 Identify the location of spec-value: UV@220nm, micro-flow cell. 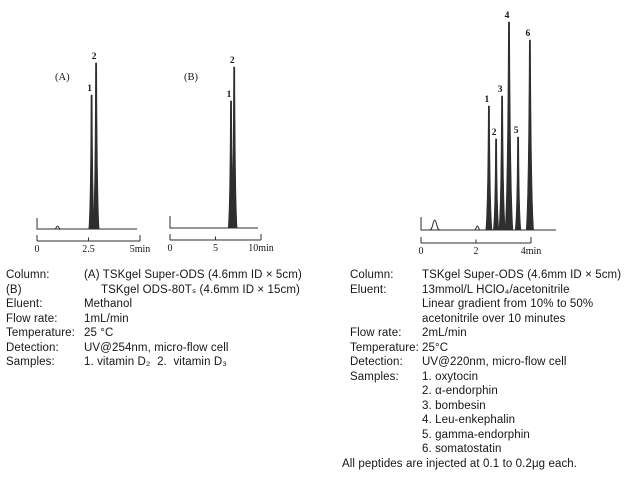
(494, 362).